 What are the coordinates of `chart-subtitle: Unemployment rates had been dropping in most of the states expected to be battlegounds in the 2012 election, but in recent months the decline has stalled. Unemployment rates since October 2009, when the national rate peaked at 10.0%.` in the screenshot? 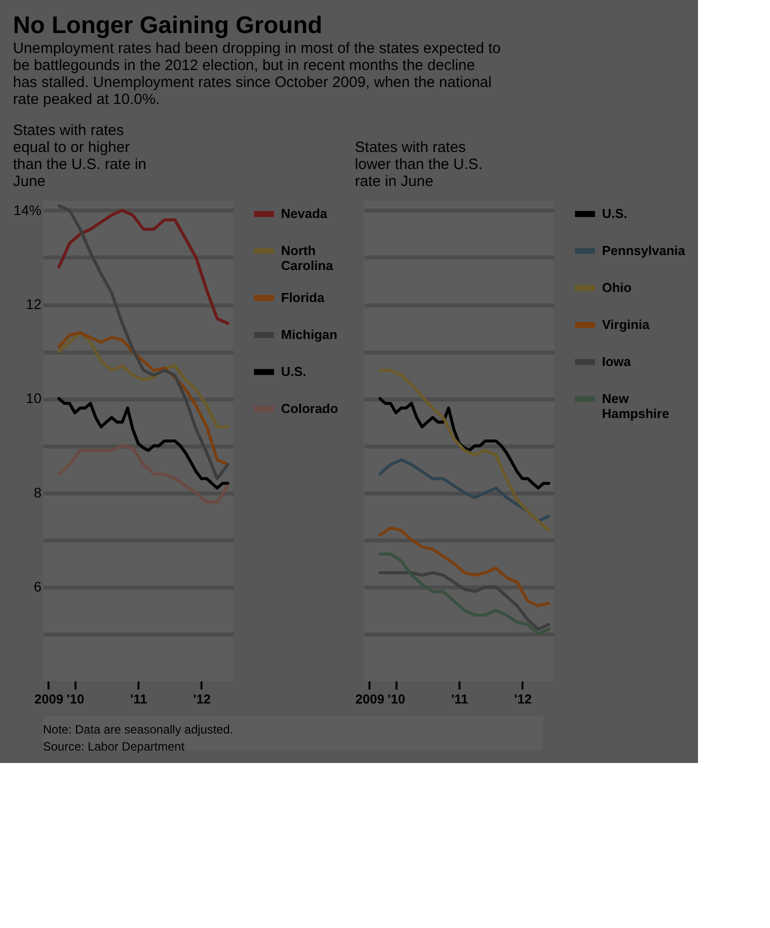 It's located at (256, 74).